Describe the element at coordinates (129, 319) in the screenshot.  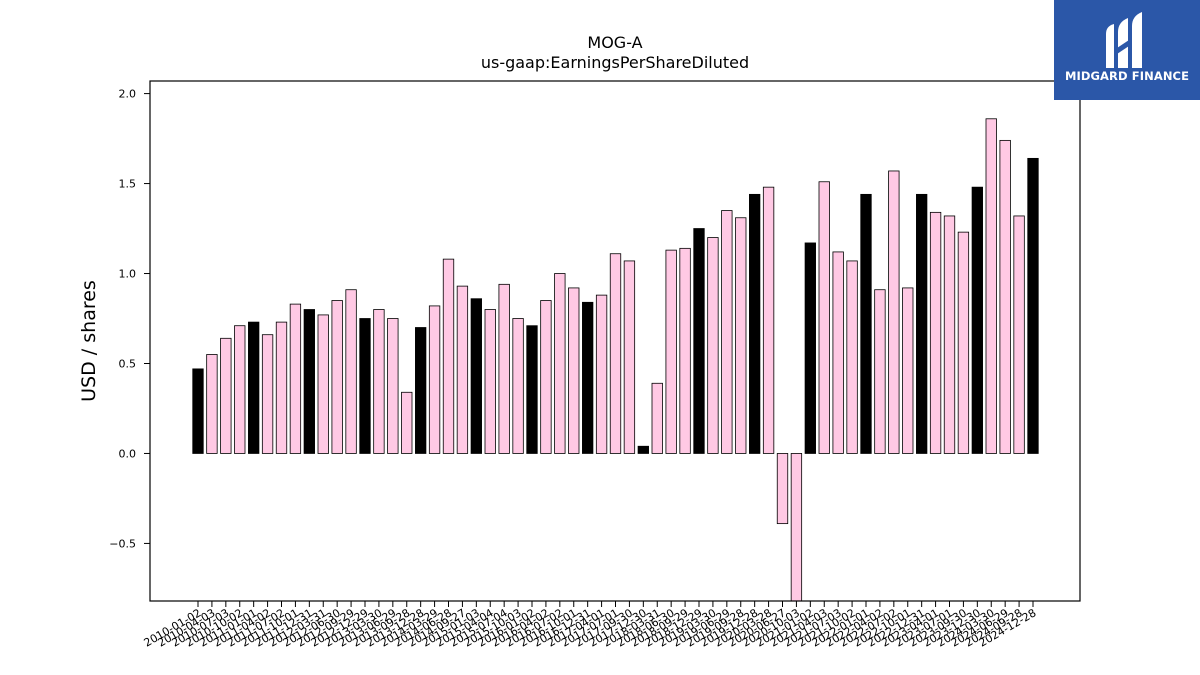
I see `y-ticks-group: −0.5 0.0 0.5 1.0 1.5 2.0` at that location.